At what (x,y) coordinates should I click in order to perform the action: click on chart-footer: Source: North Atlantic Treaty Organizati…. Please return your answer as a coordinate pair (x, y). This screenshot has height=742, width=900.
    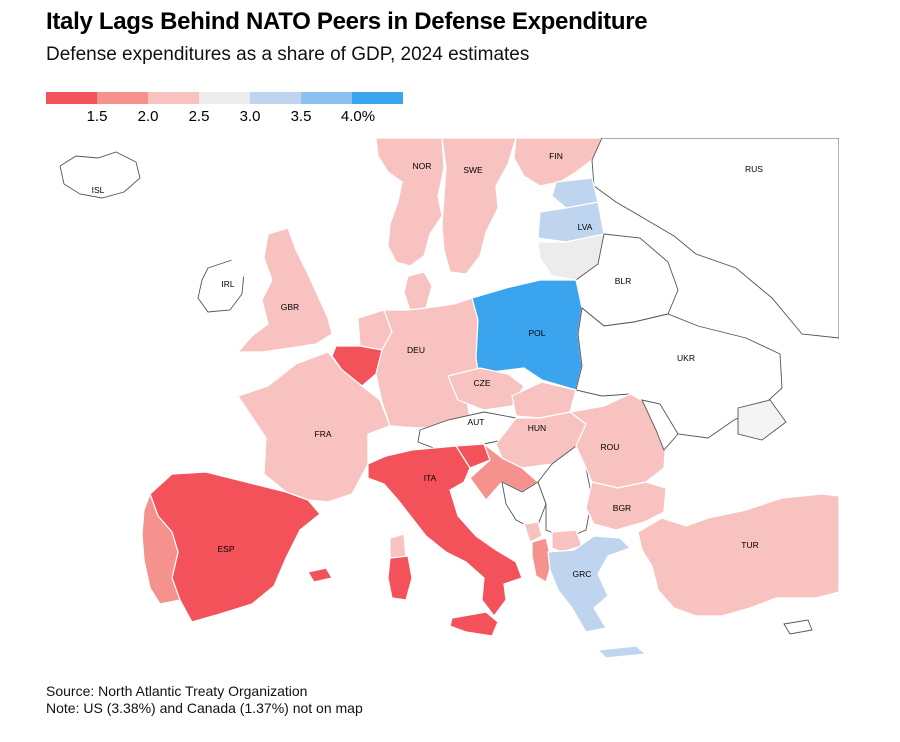
    Looking at the image, I should click on (204, 700).